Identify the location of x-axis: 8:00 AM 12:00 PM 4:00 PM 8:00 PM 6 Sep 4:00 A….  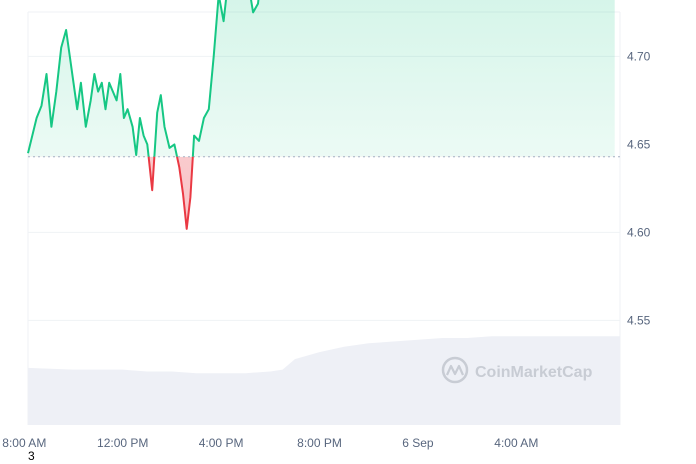
(270, 443).